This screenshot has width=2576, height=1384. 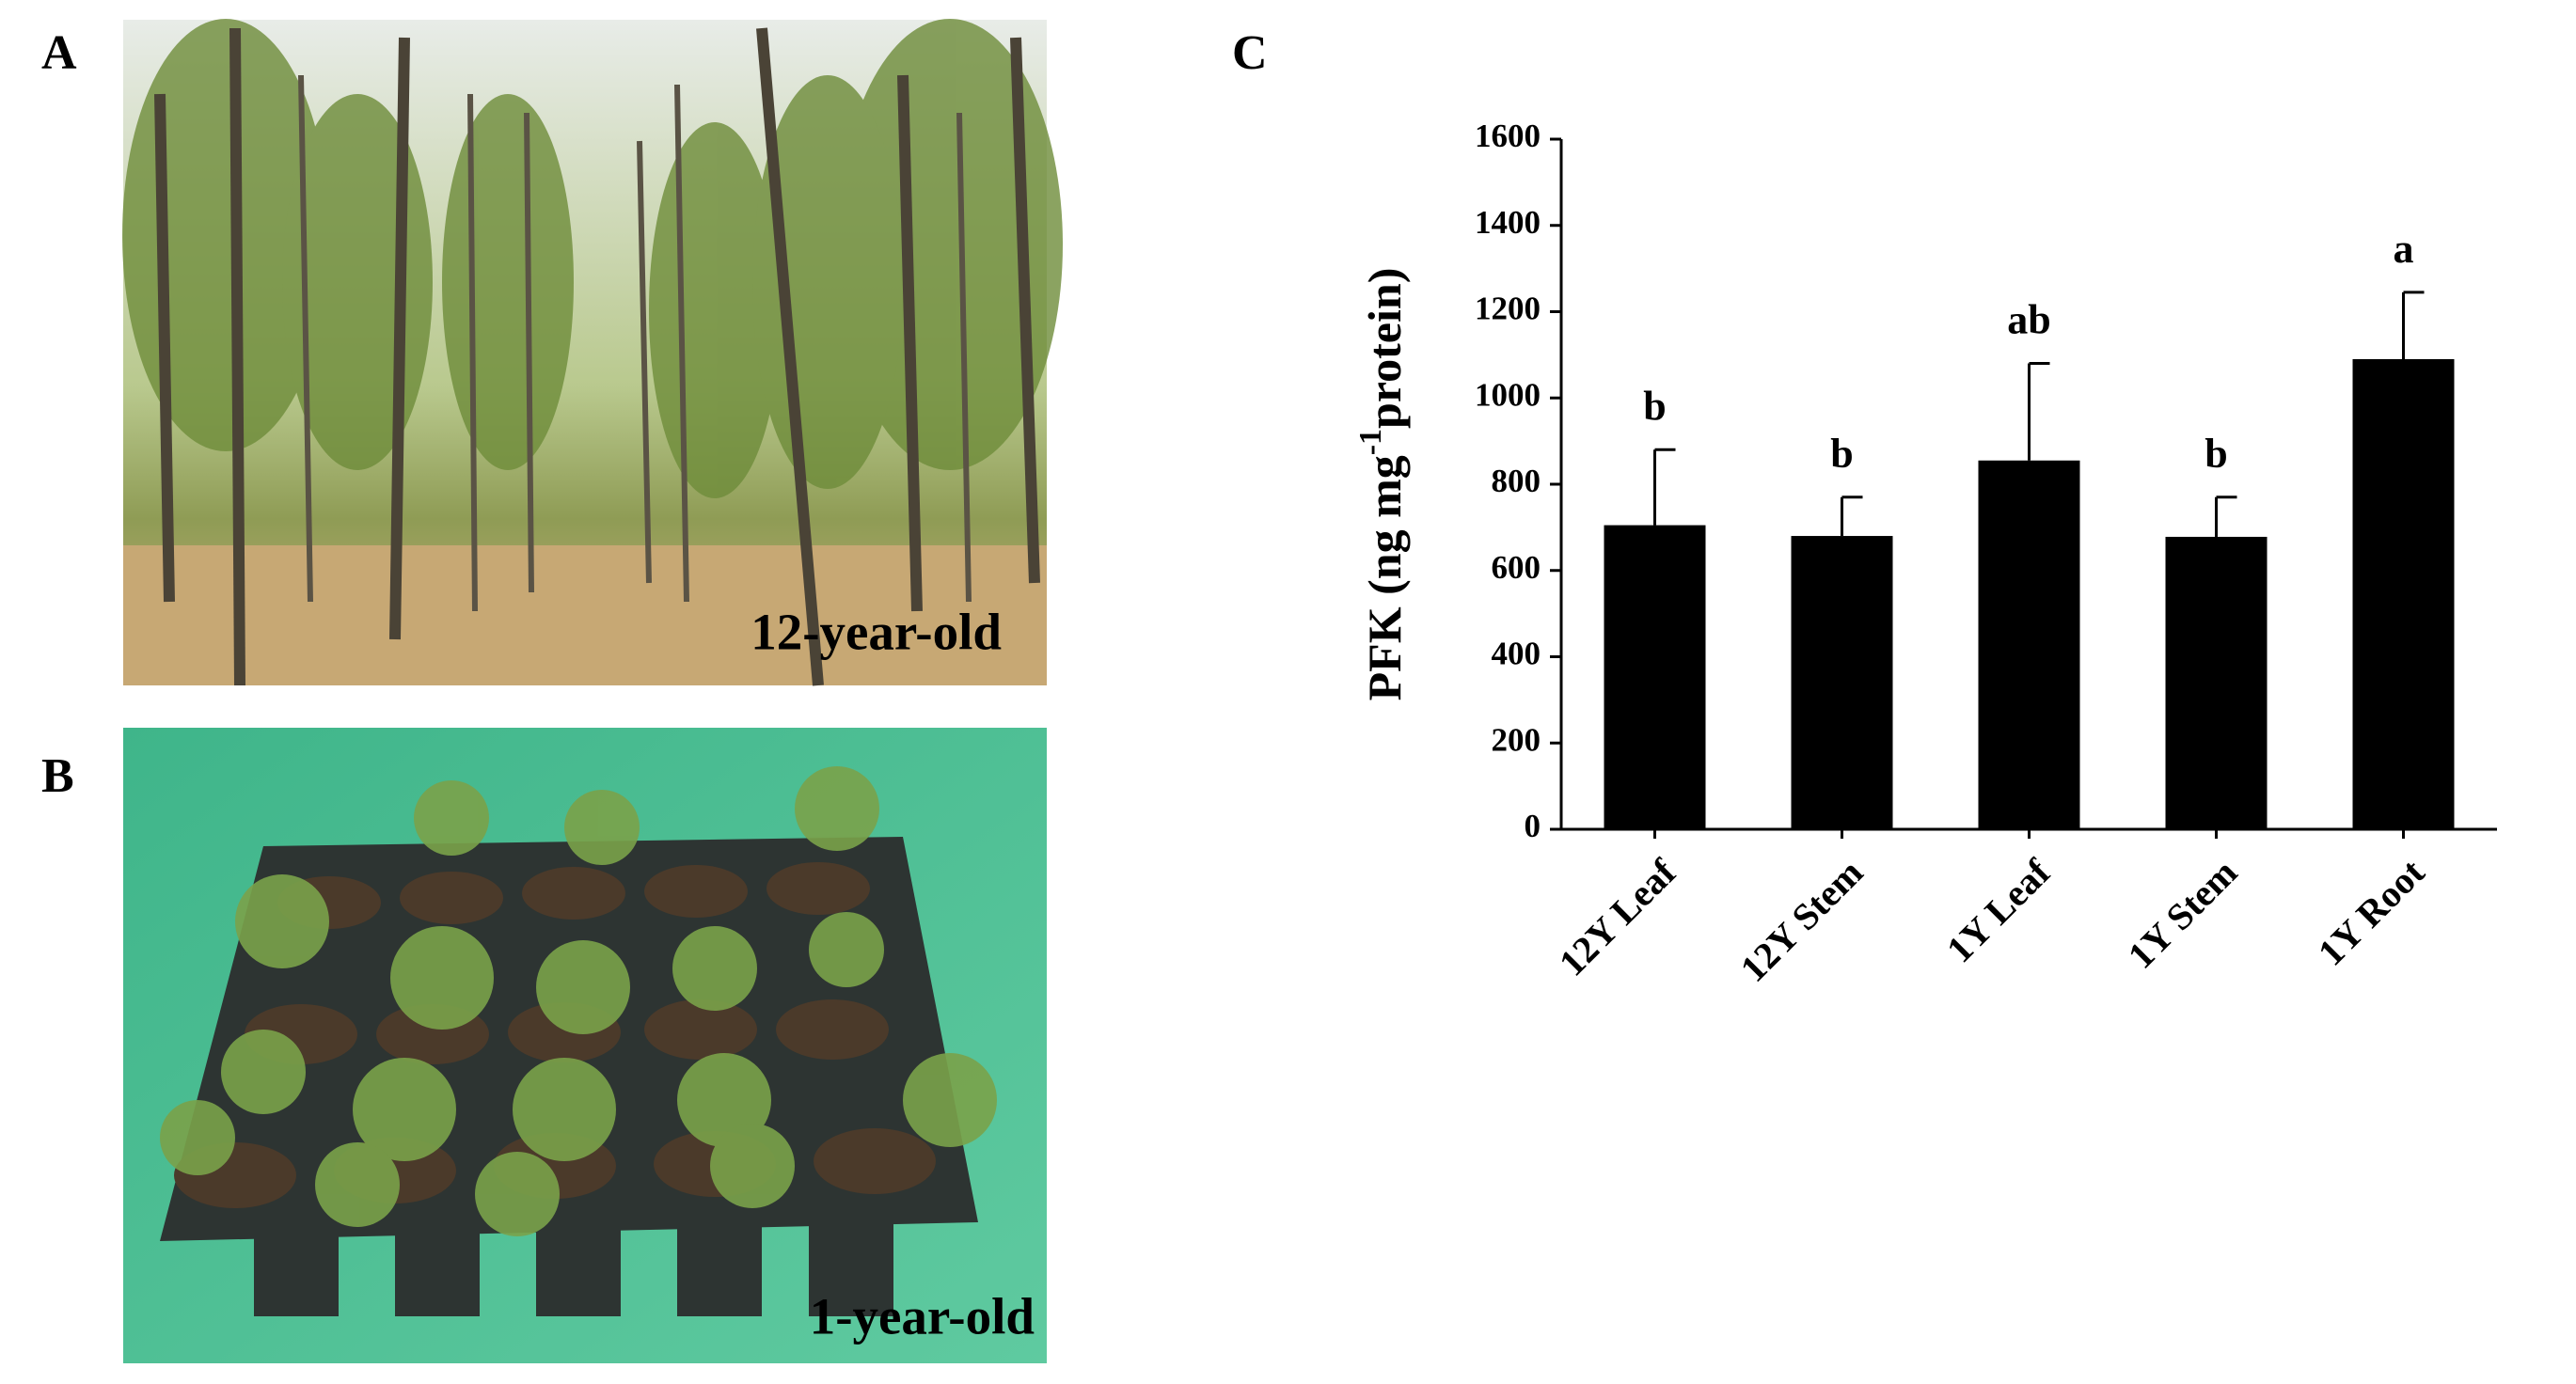 What do you see at coordinates (1508, 222) in the screenshot?
I see `y-tick-label: 1400` at bounding box center [1508, 222].